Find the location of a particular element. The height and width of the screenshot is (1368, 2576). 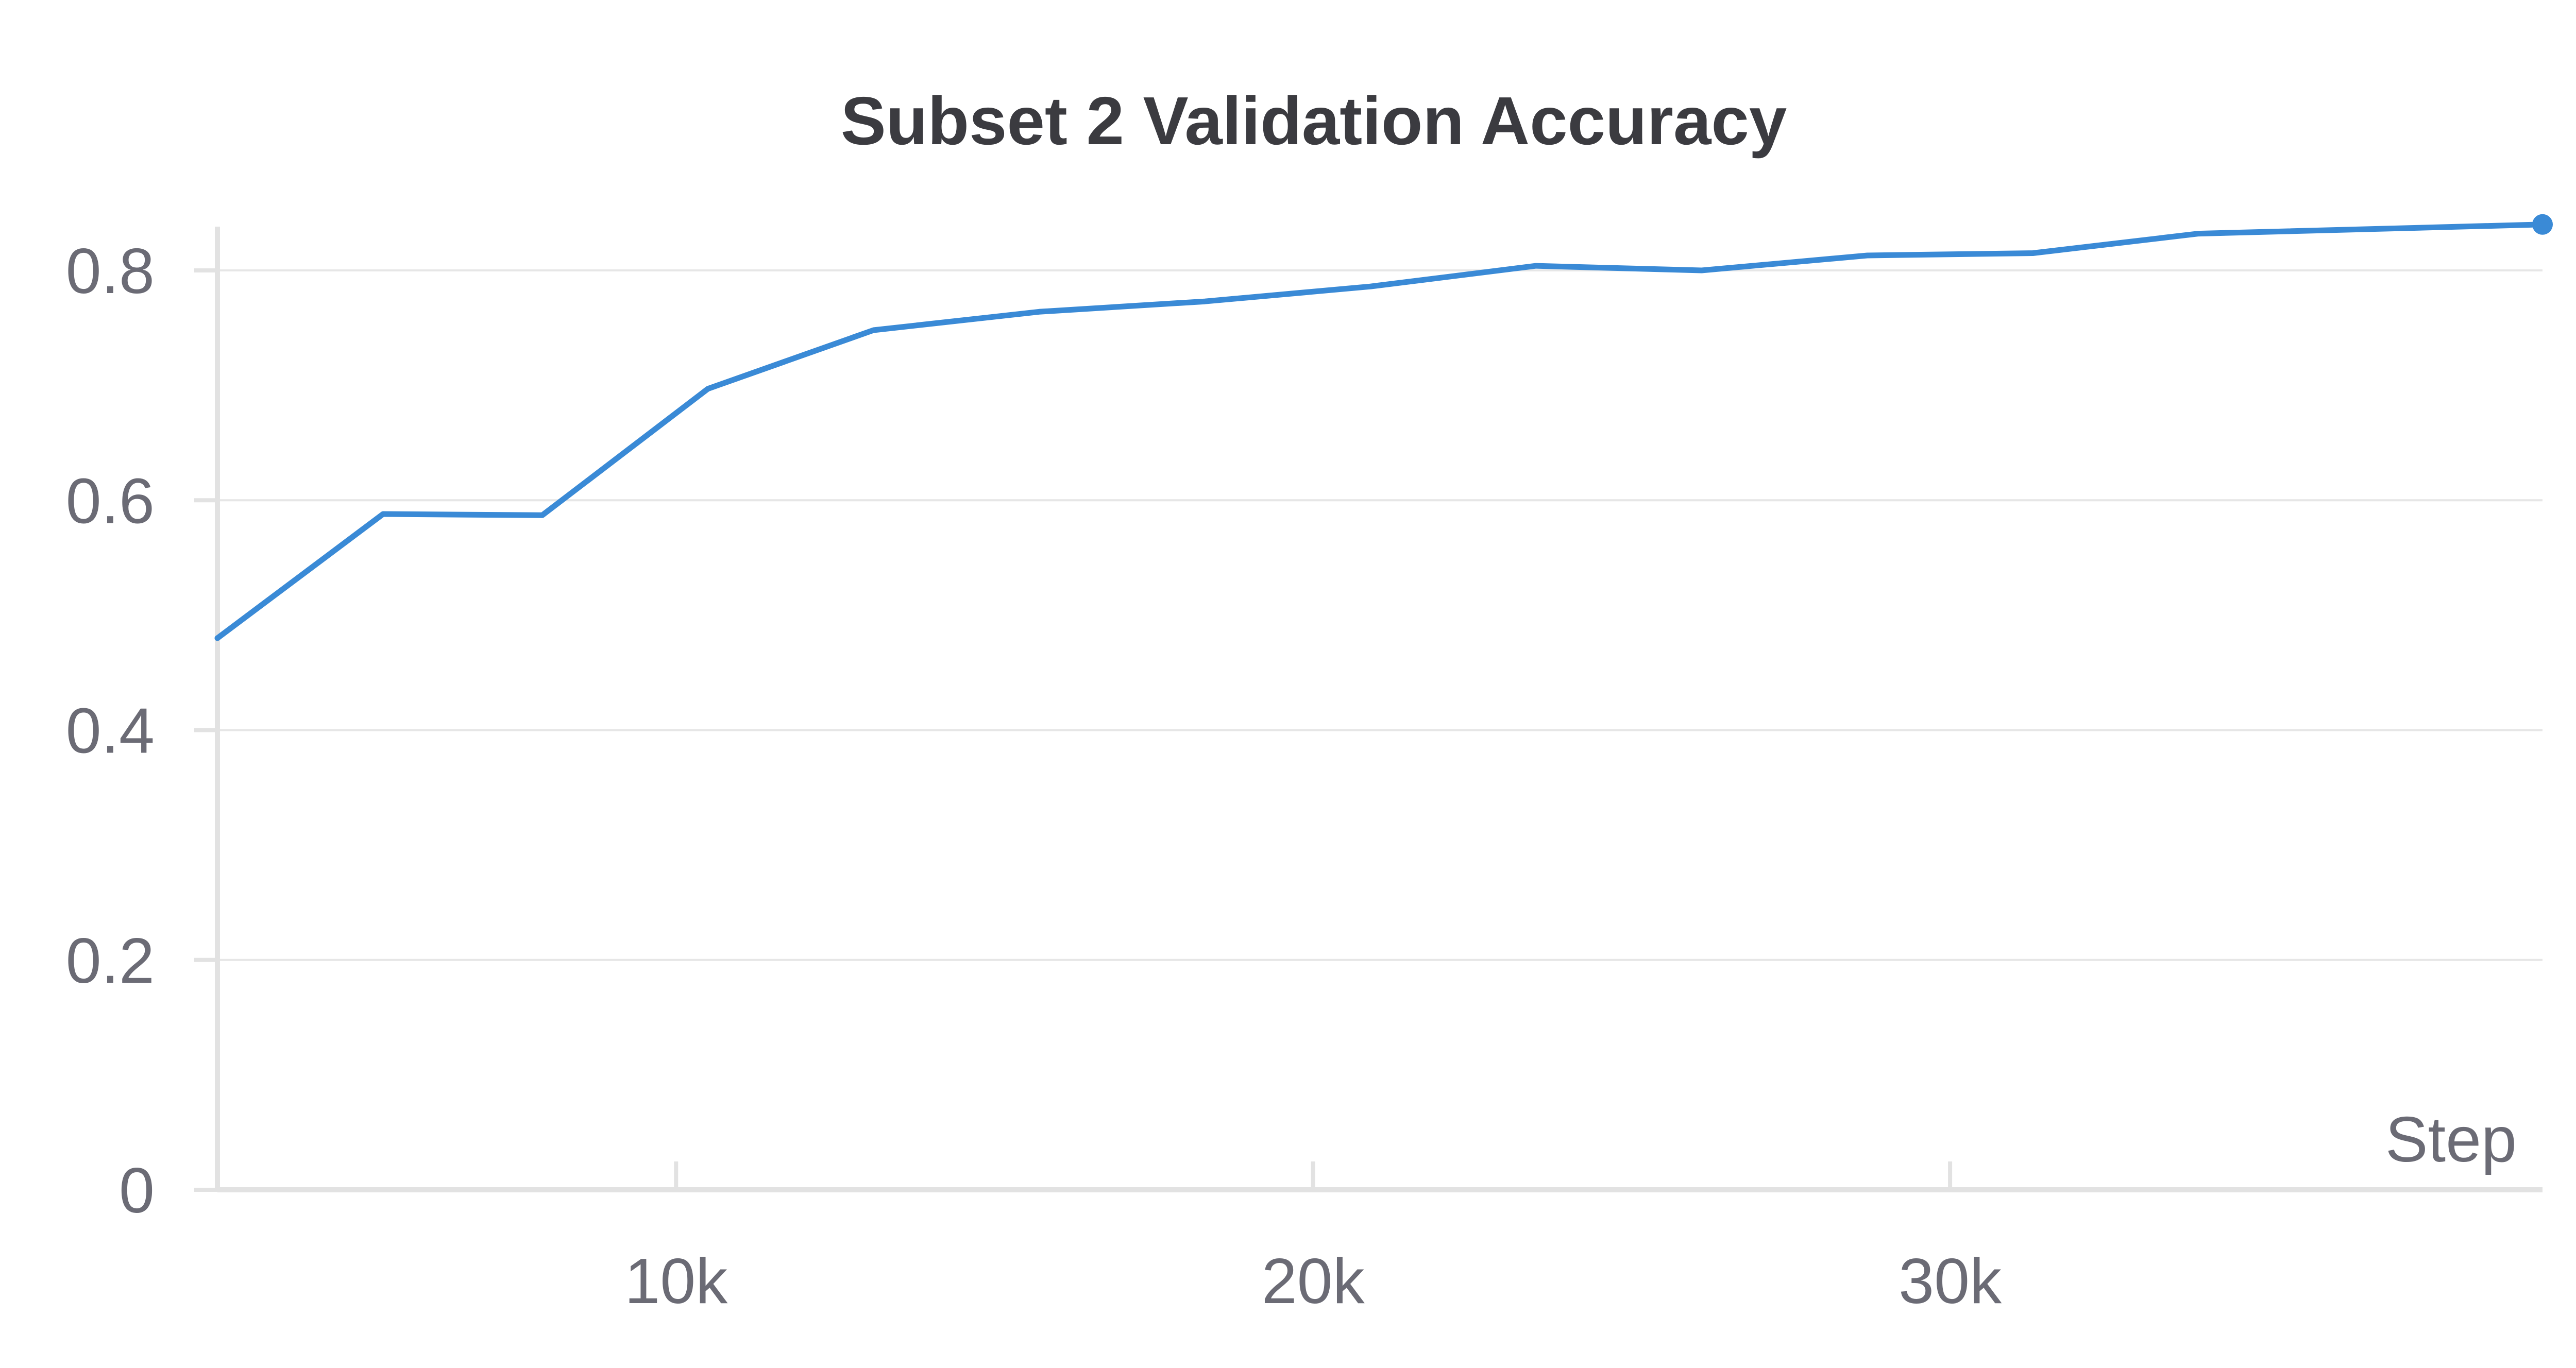

x-tick-label: 10k is located at coordinates (676, 1281).